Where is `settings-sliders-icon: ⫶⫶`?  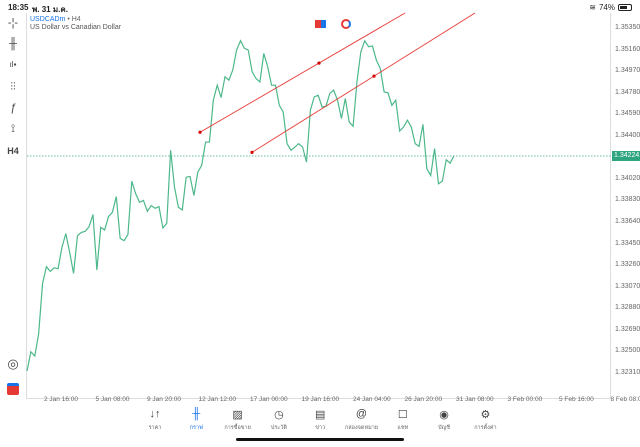
settings-sliders-icon: ⫶⫶ is located at coordinates (13, 87).